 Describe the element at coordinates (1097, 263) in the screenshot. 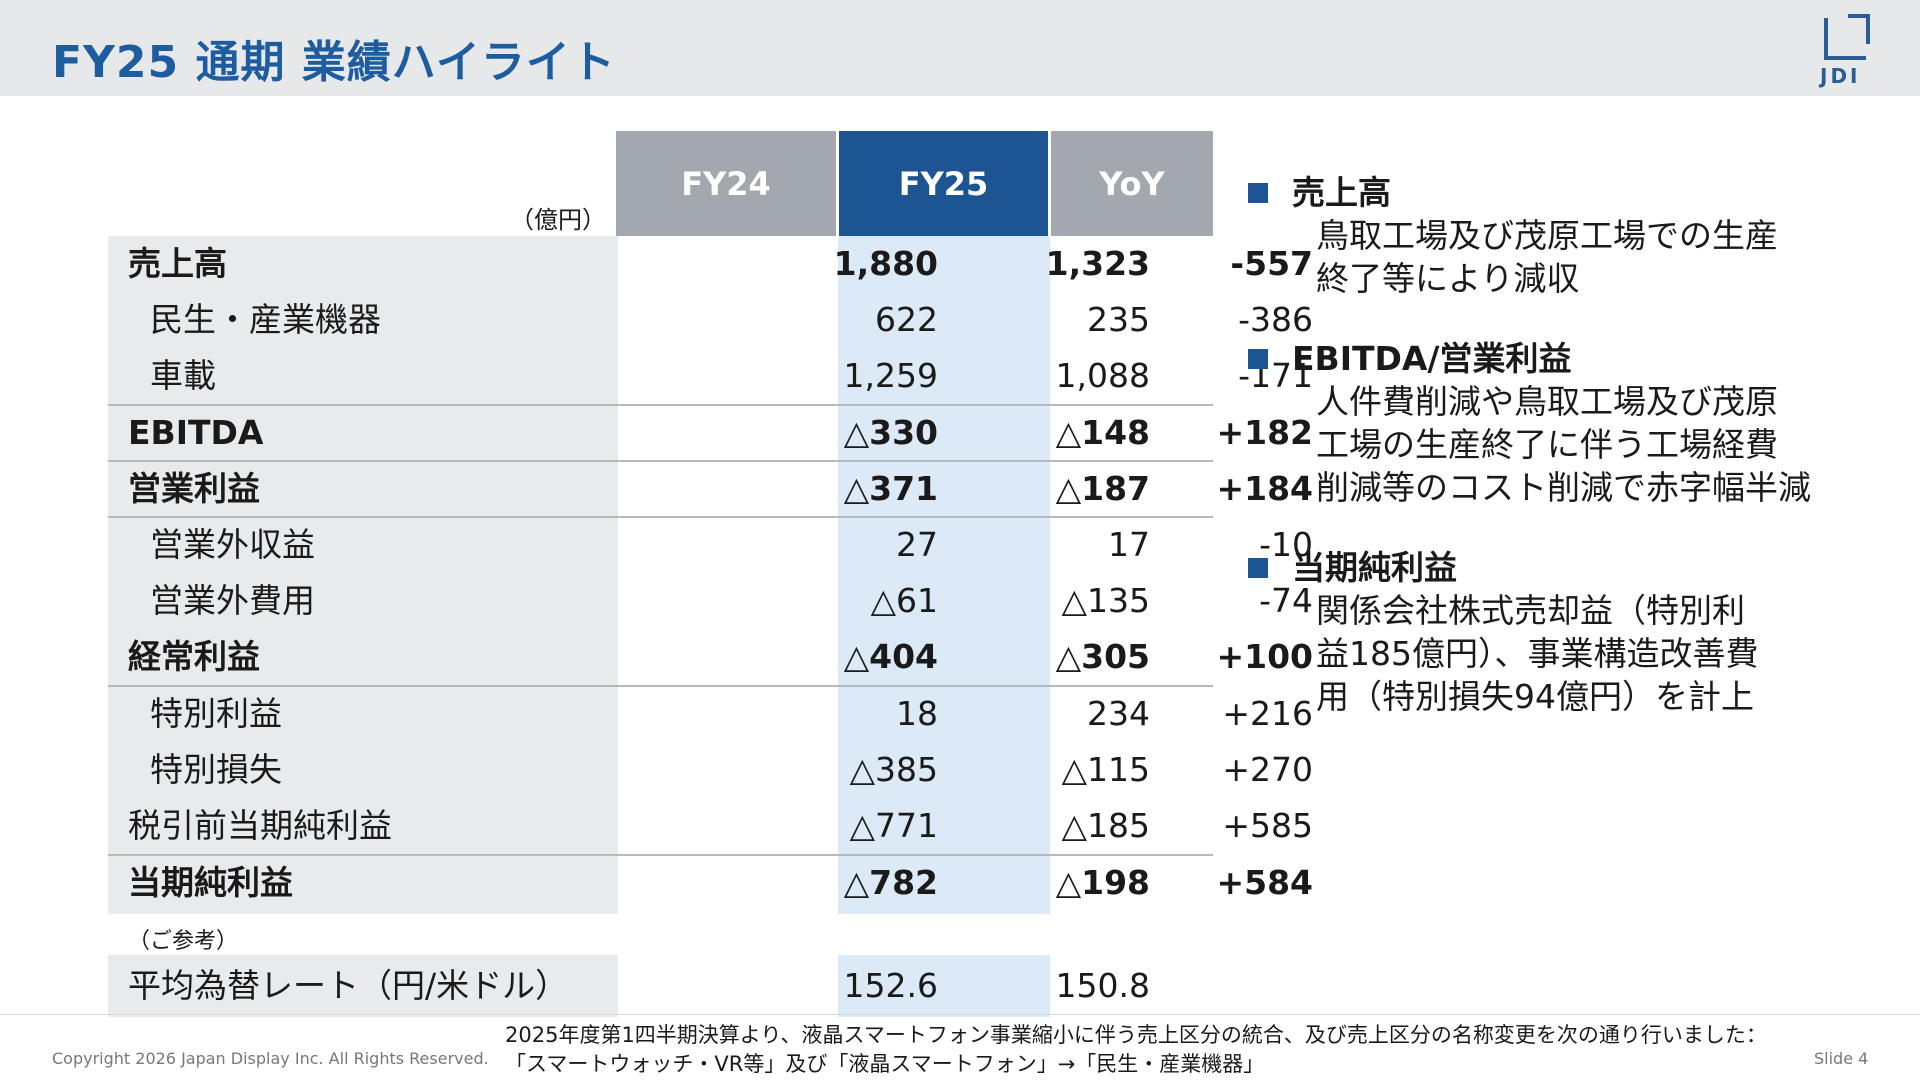

I see `cell-fy25: 1,323` at that location.